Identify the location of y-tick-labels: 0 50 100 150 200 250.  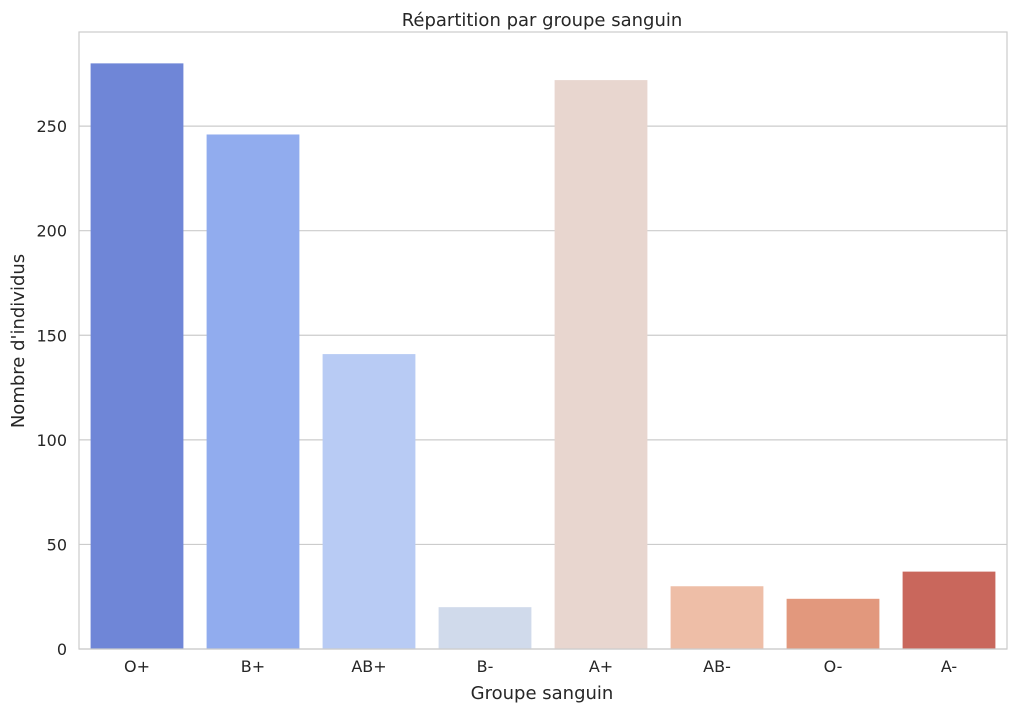
(51, 388).